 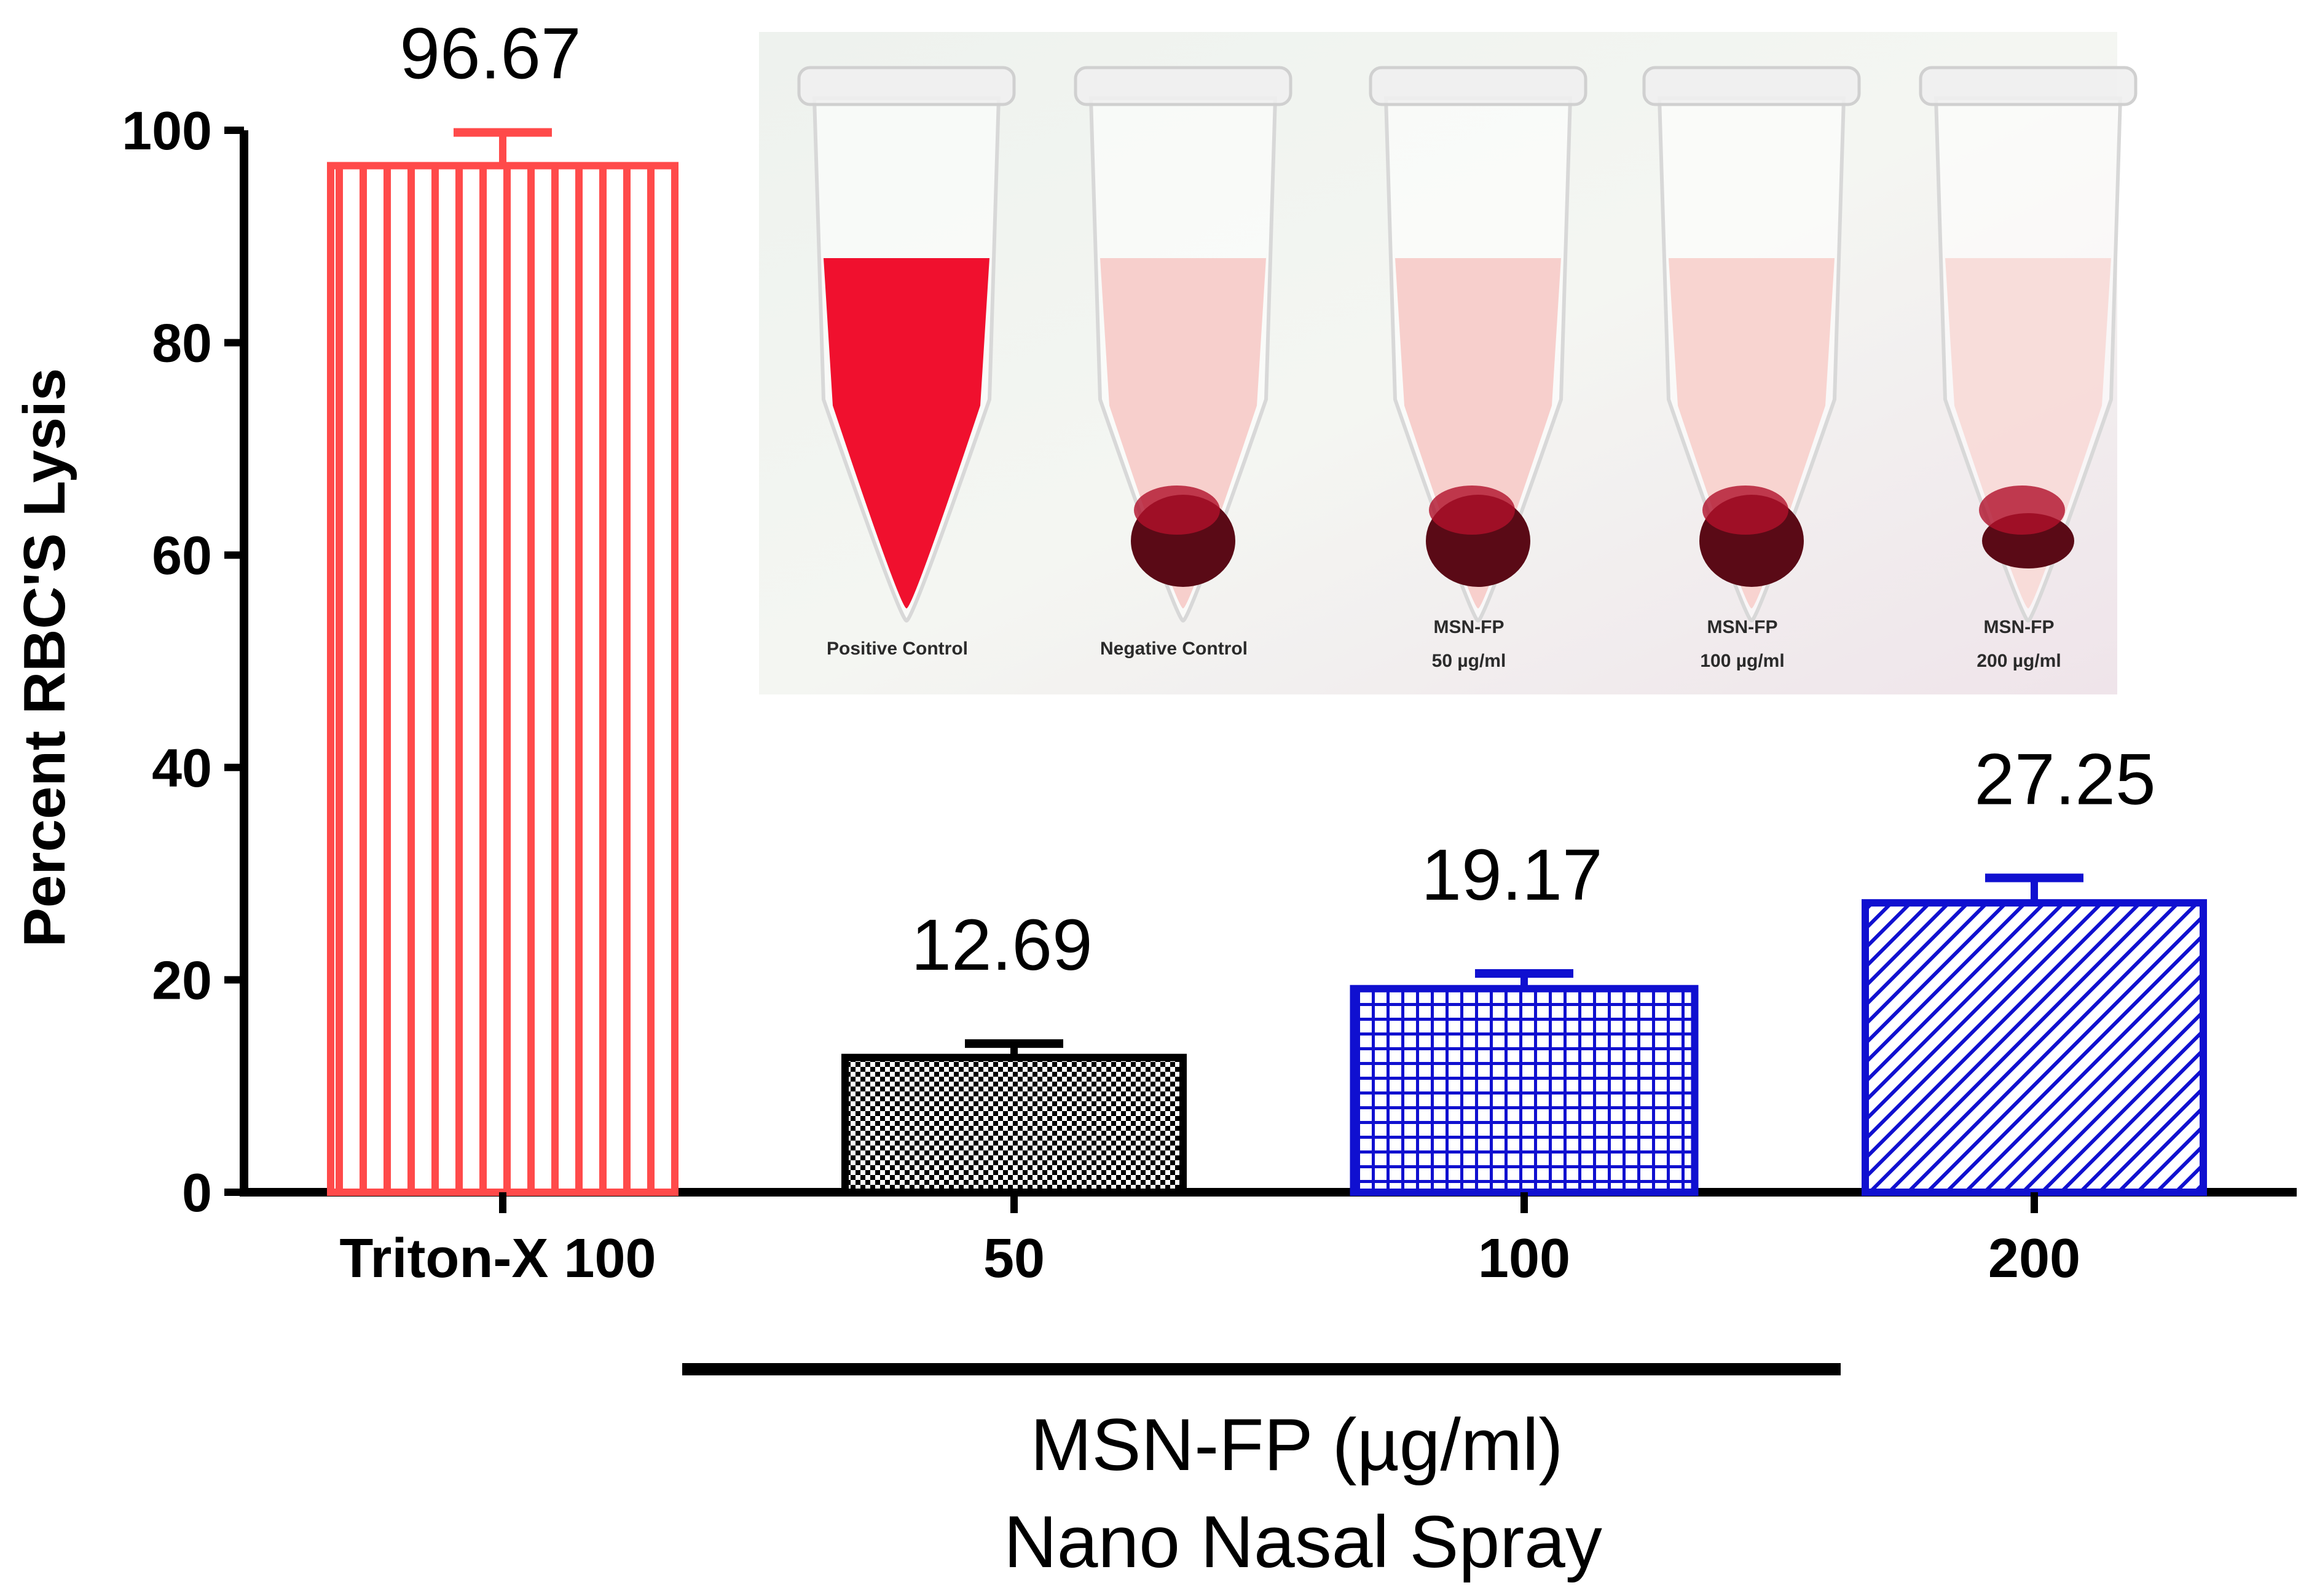 I want to click on x-category-label-4: 200, so click(x=2034, y=1259).